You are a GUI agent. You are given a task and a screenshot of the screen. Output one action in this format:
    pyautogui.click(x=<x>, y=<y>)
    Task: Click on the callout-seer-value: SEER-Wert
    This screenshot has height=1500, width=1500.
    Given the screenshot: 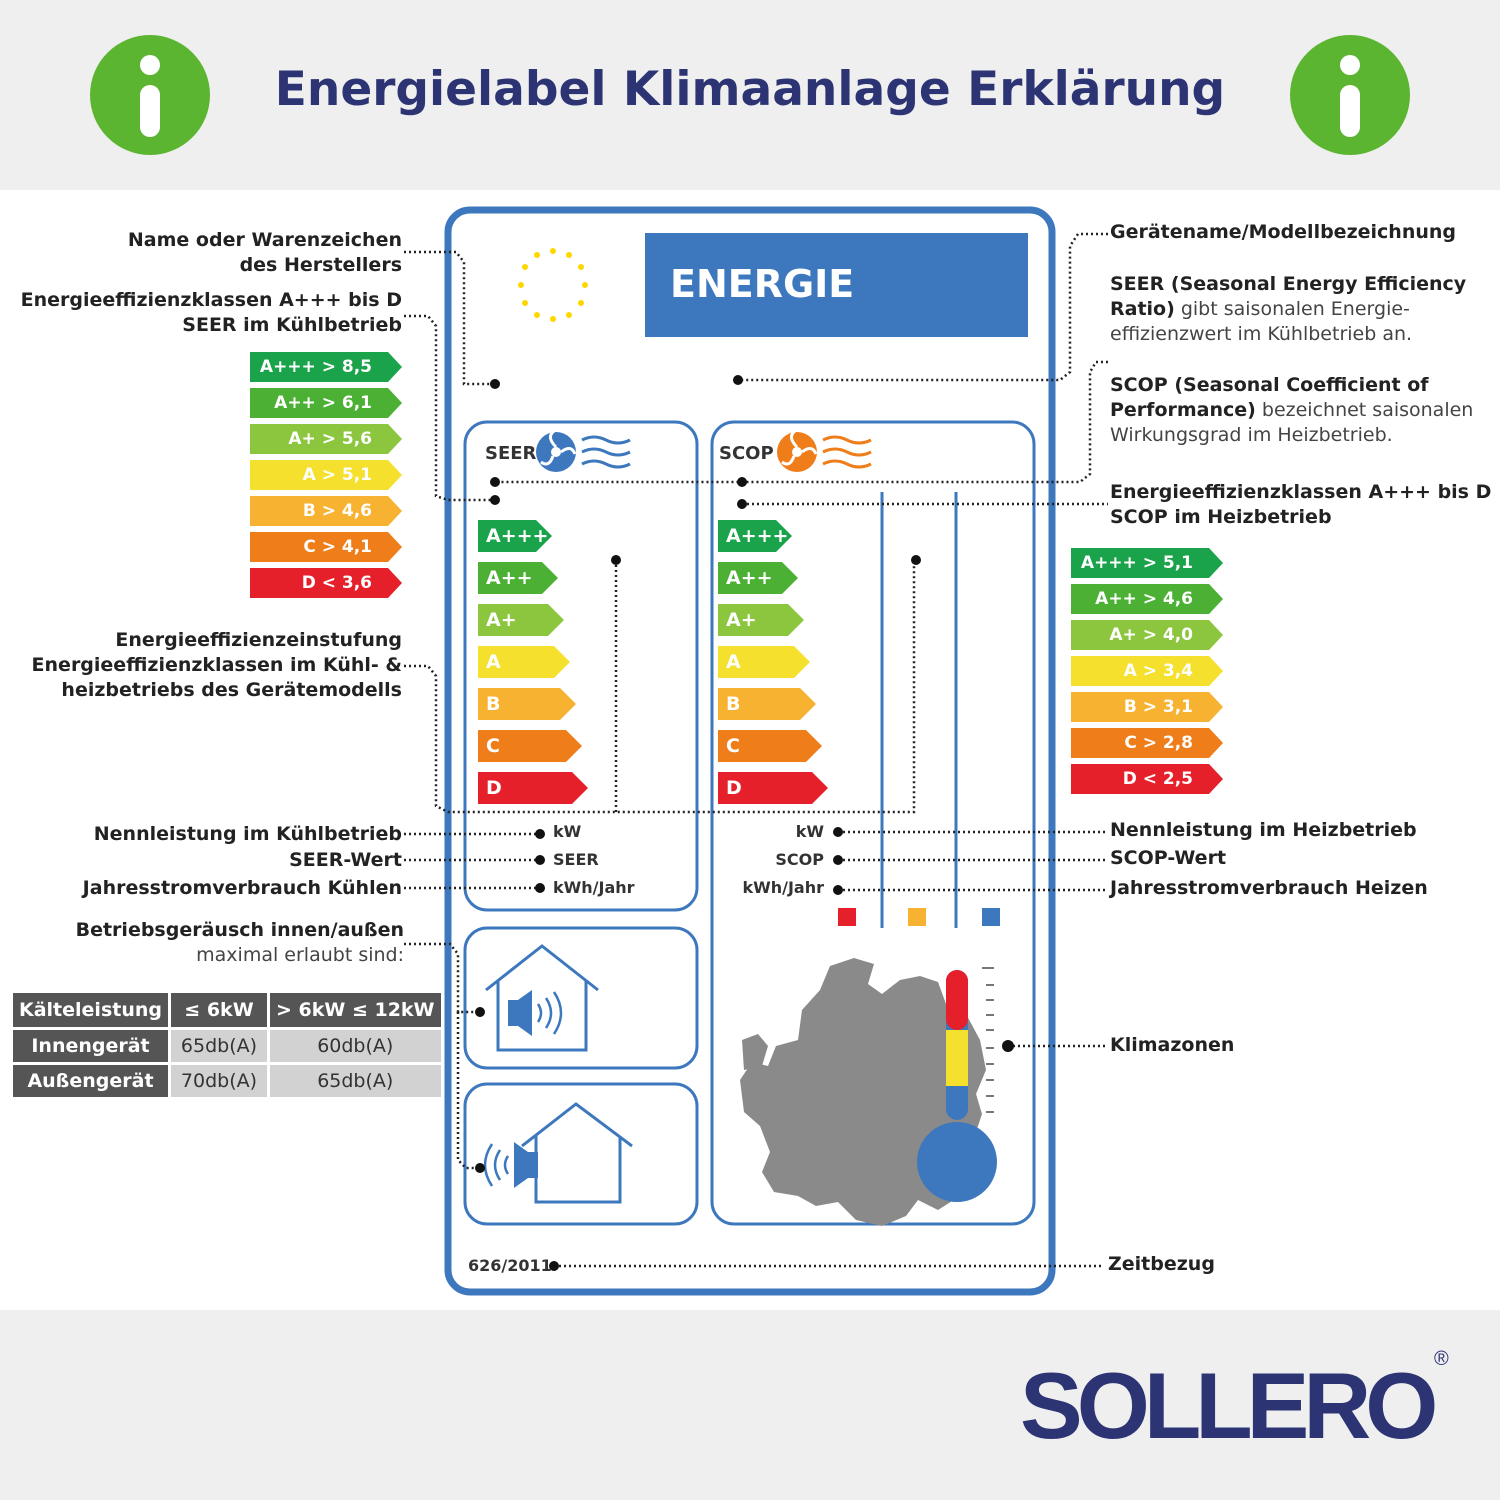 What is the action you would take?
    pyautogui.click(x=345, y=860)
    